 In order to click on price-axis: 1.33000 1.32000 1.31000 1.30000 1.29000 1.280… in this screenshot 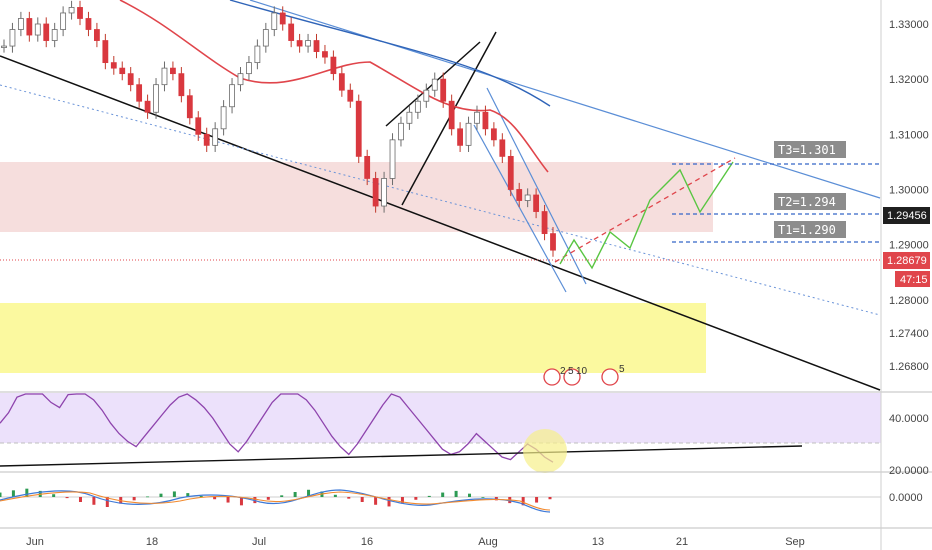, I will do `click(905, 275)`.